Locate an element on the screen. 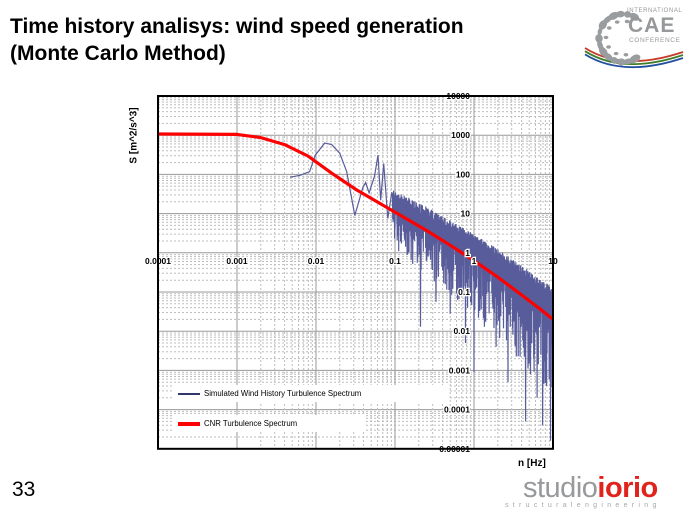 This screenshot has height=525, width=700. y-tick-label: 0.01 is located at coordinates (461, 331).